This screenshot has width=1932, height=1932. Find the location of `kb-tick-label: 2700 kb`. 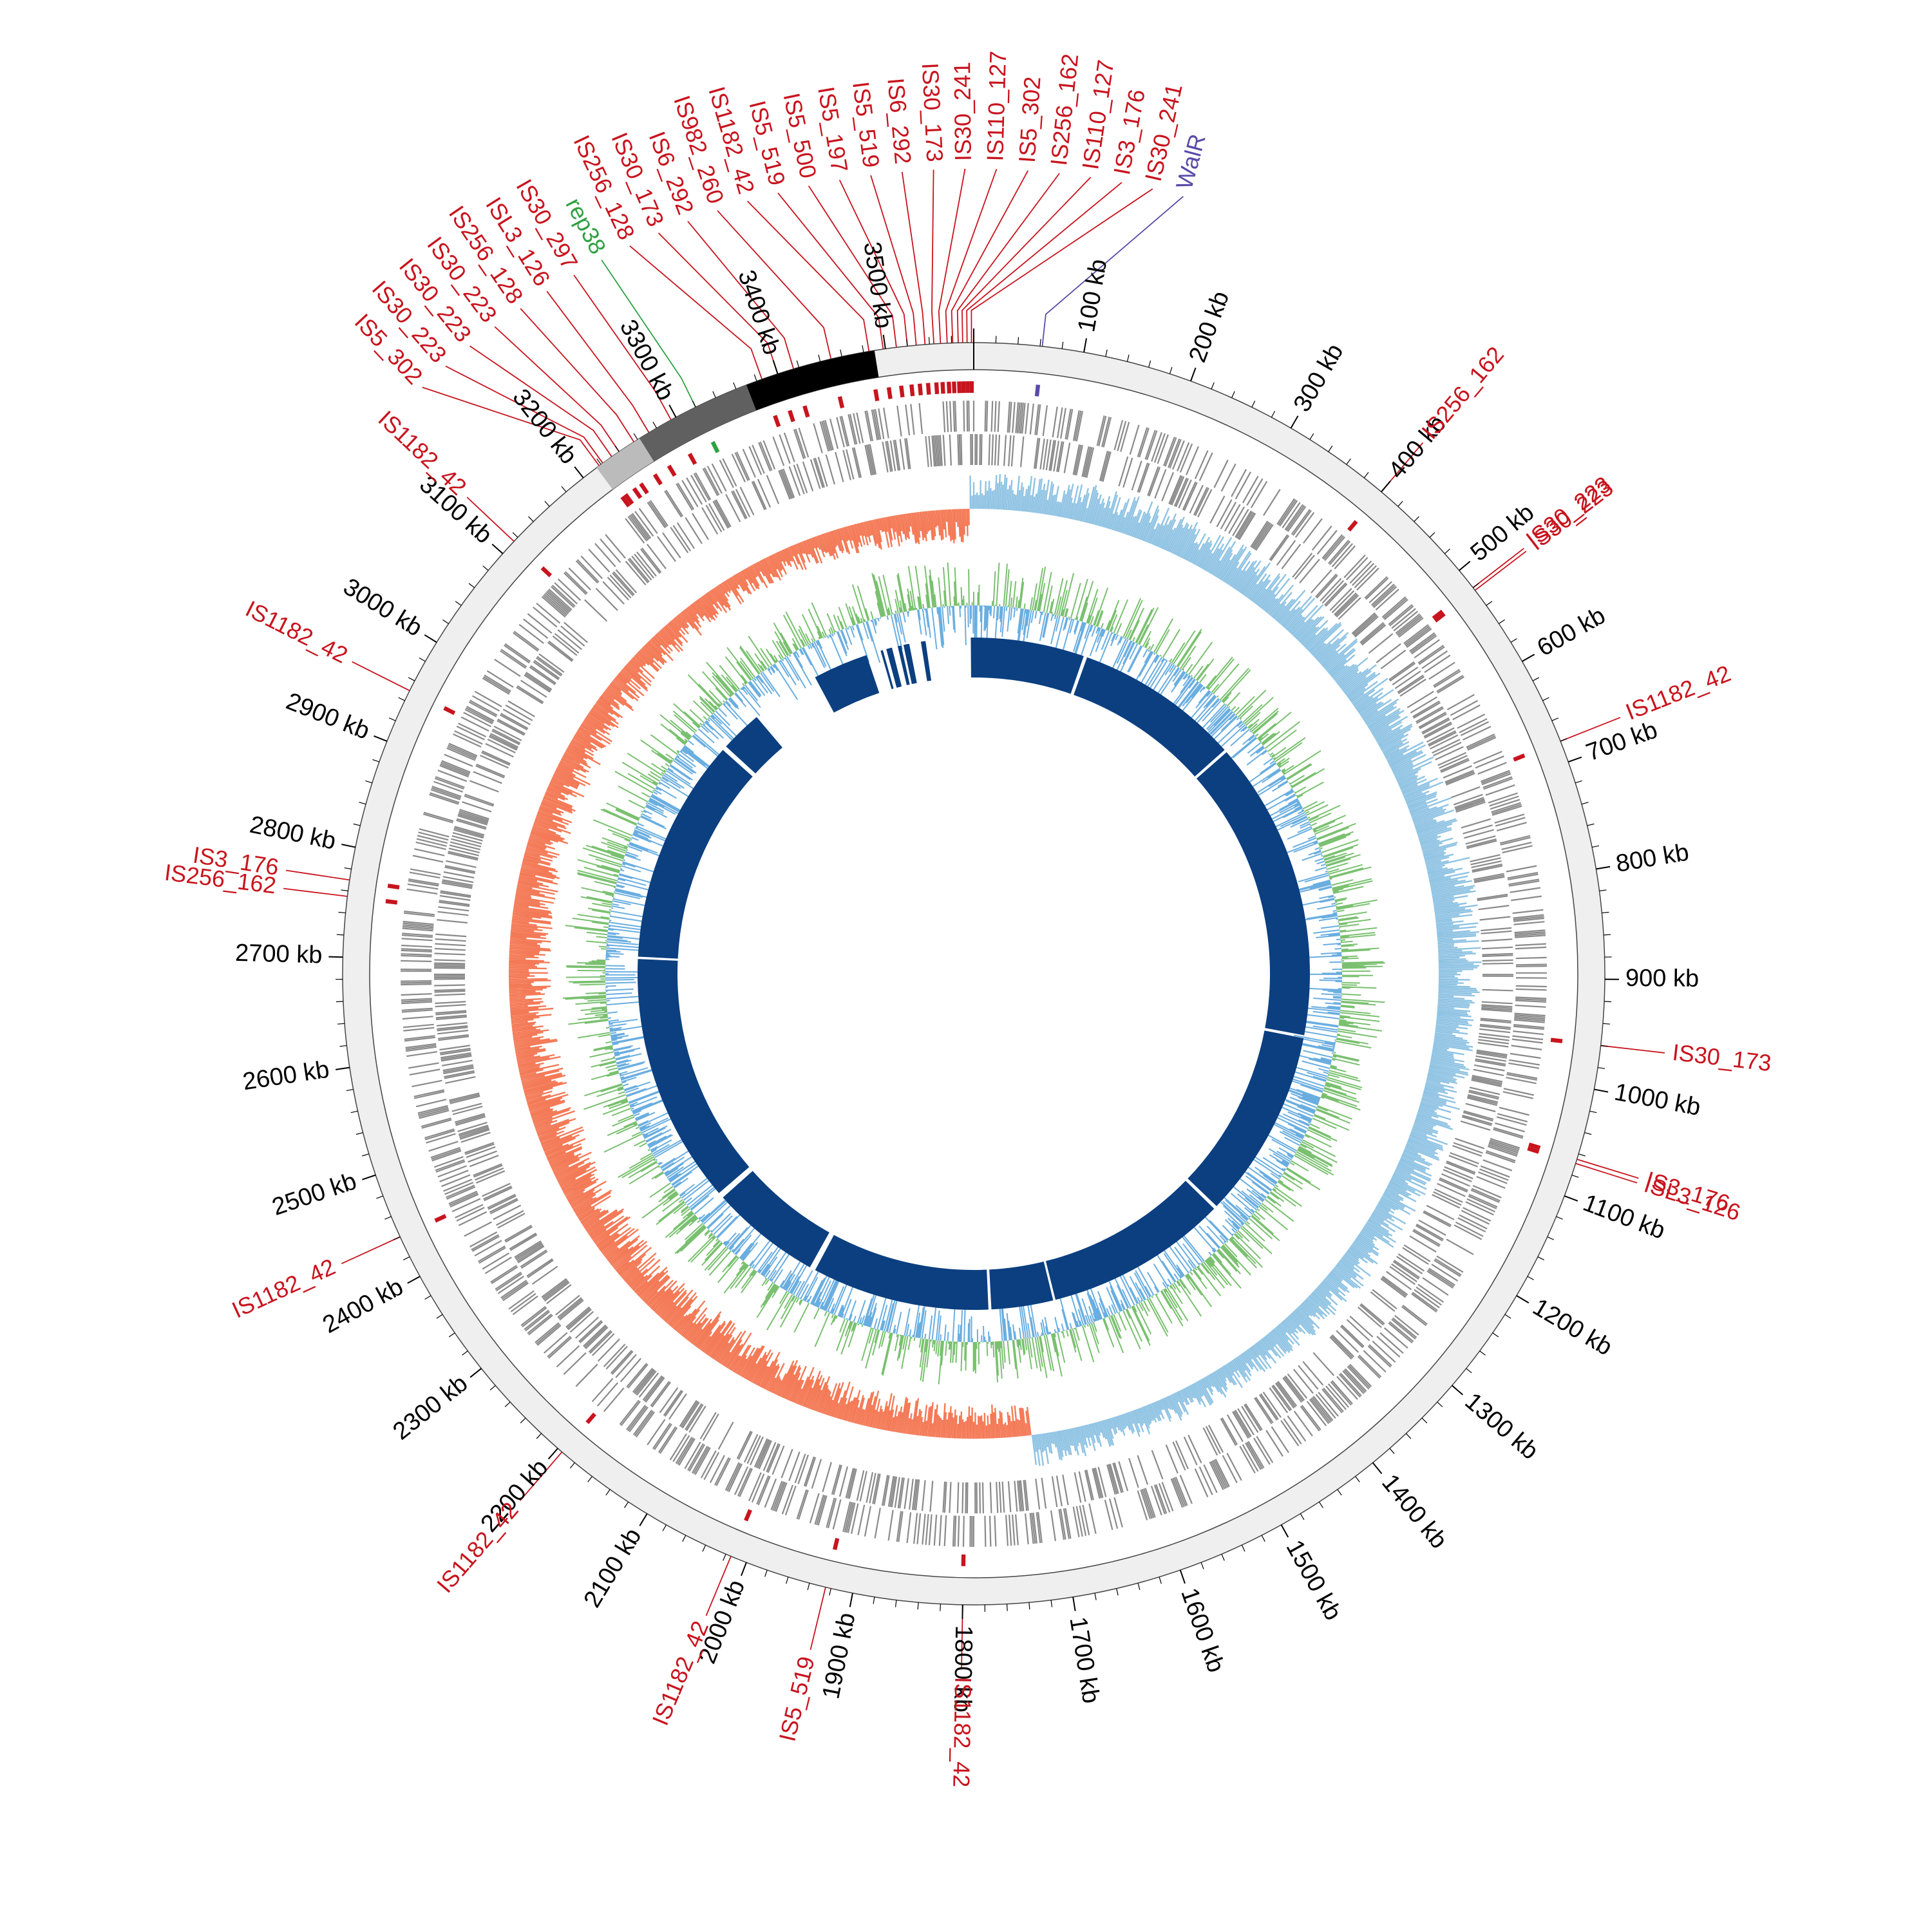

kb-tick-label: 2700 kb is located at coordinates (279, 954).